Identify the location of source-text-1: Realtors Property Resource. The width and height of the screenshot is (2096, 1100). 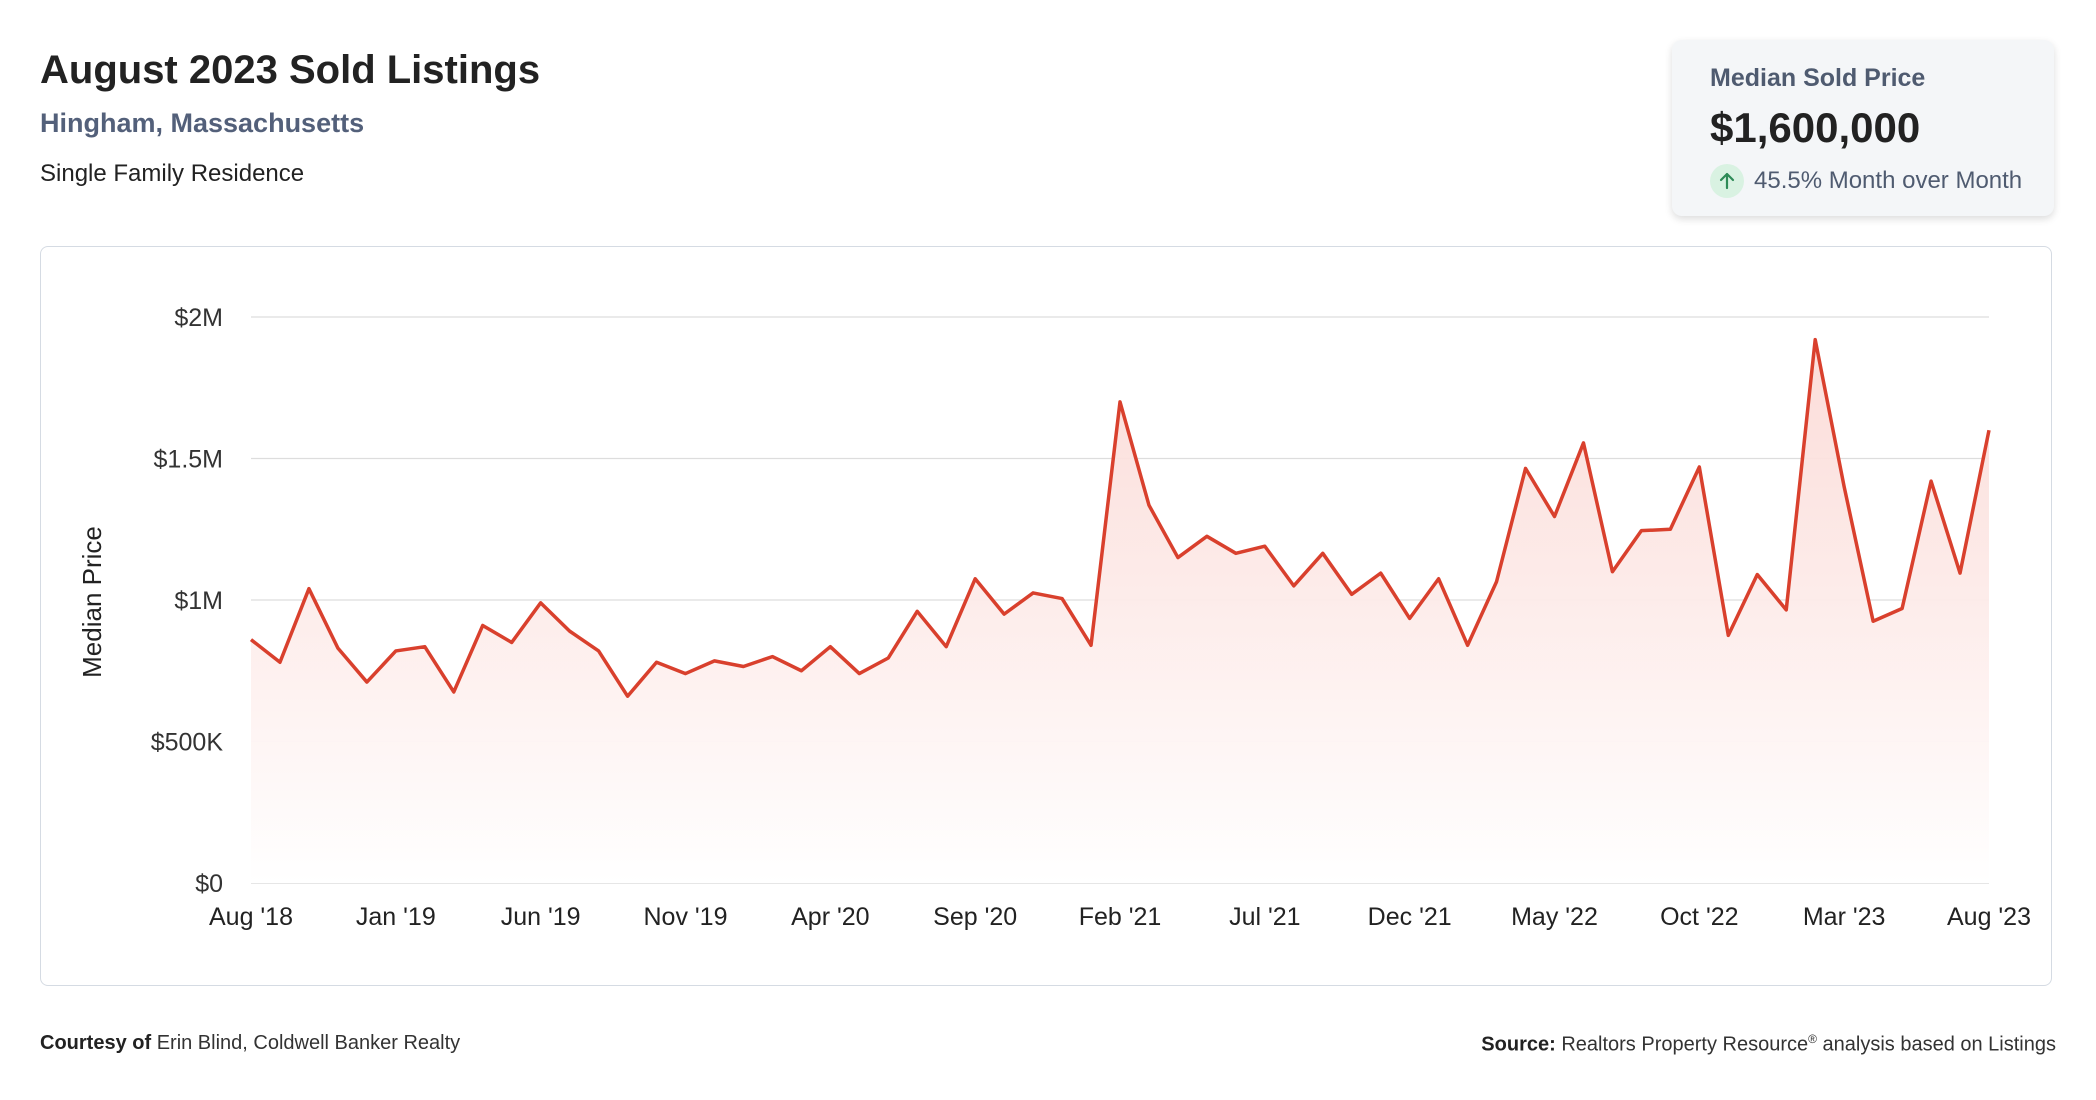
(1685, 1044).